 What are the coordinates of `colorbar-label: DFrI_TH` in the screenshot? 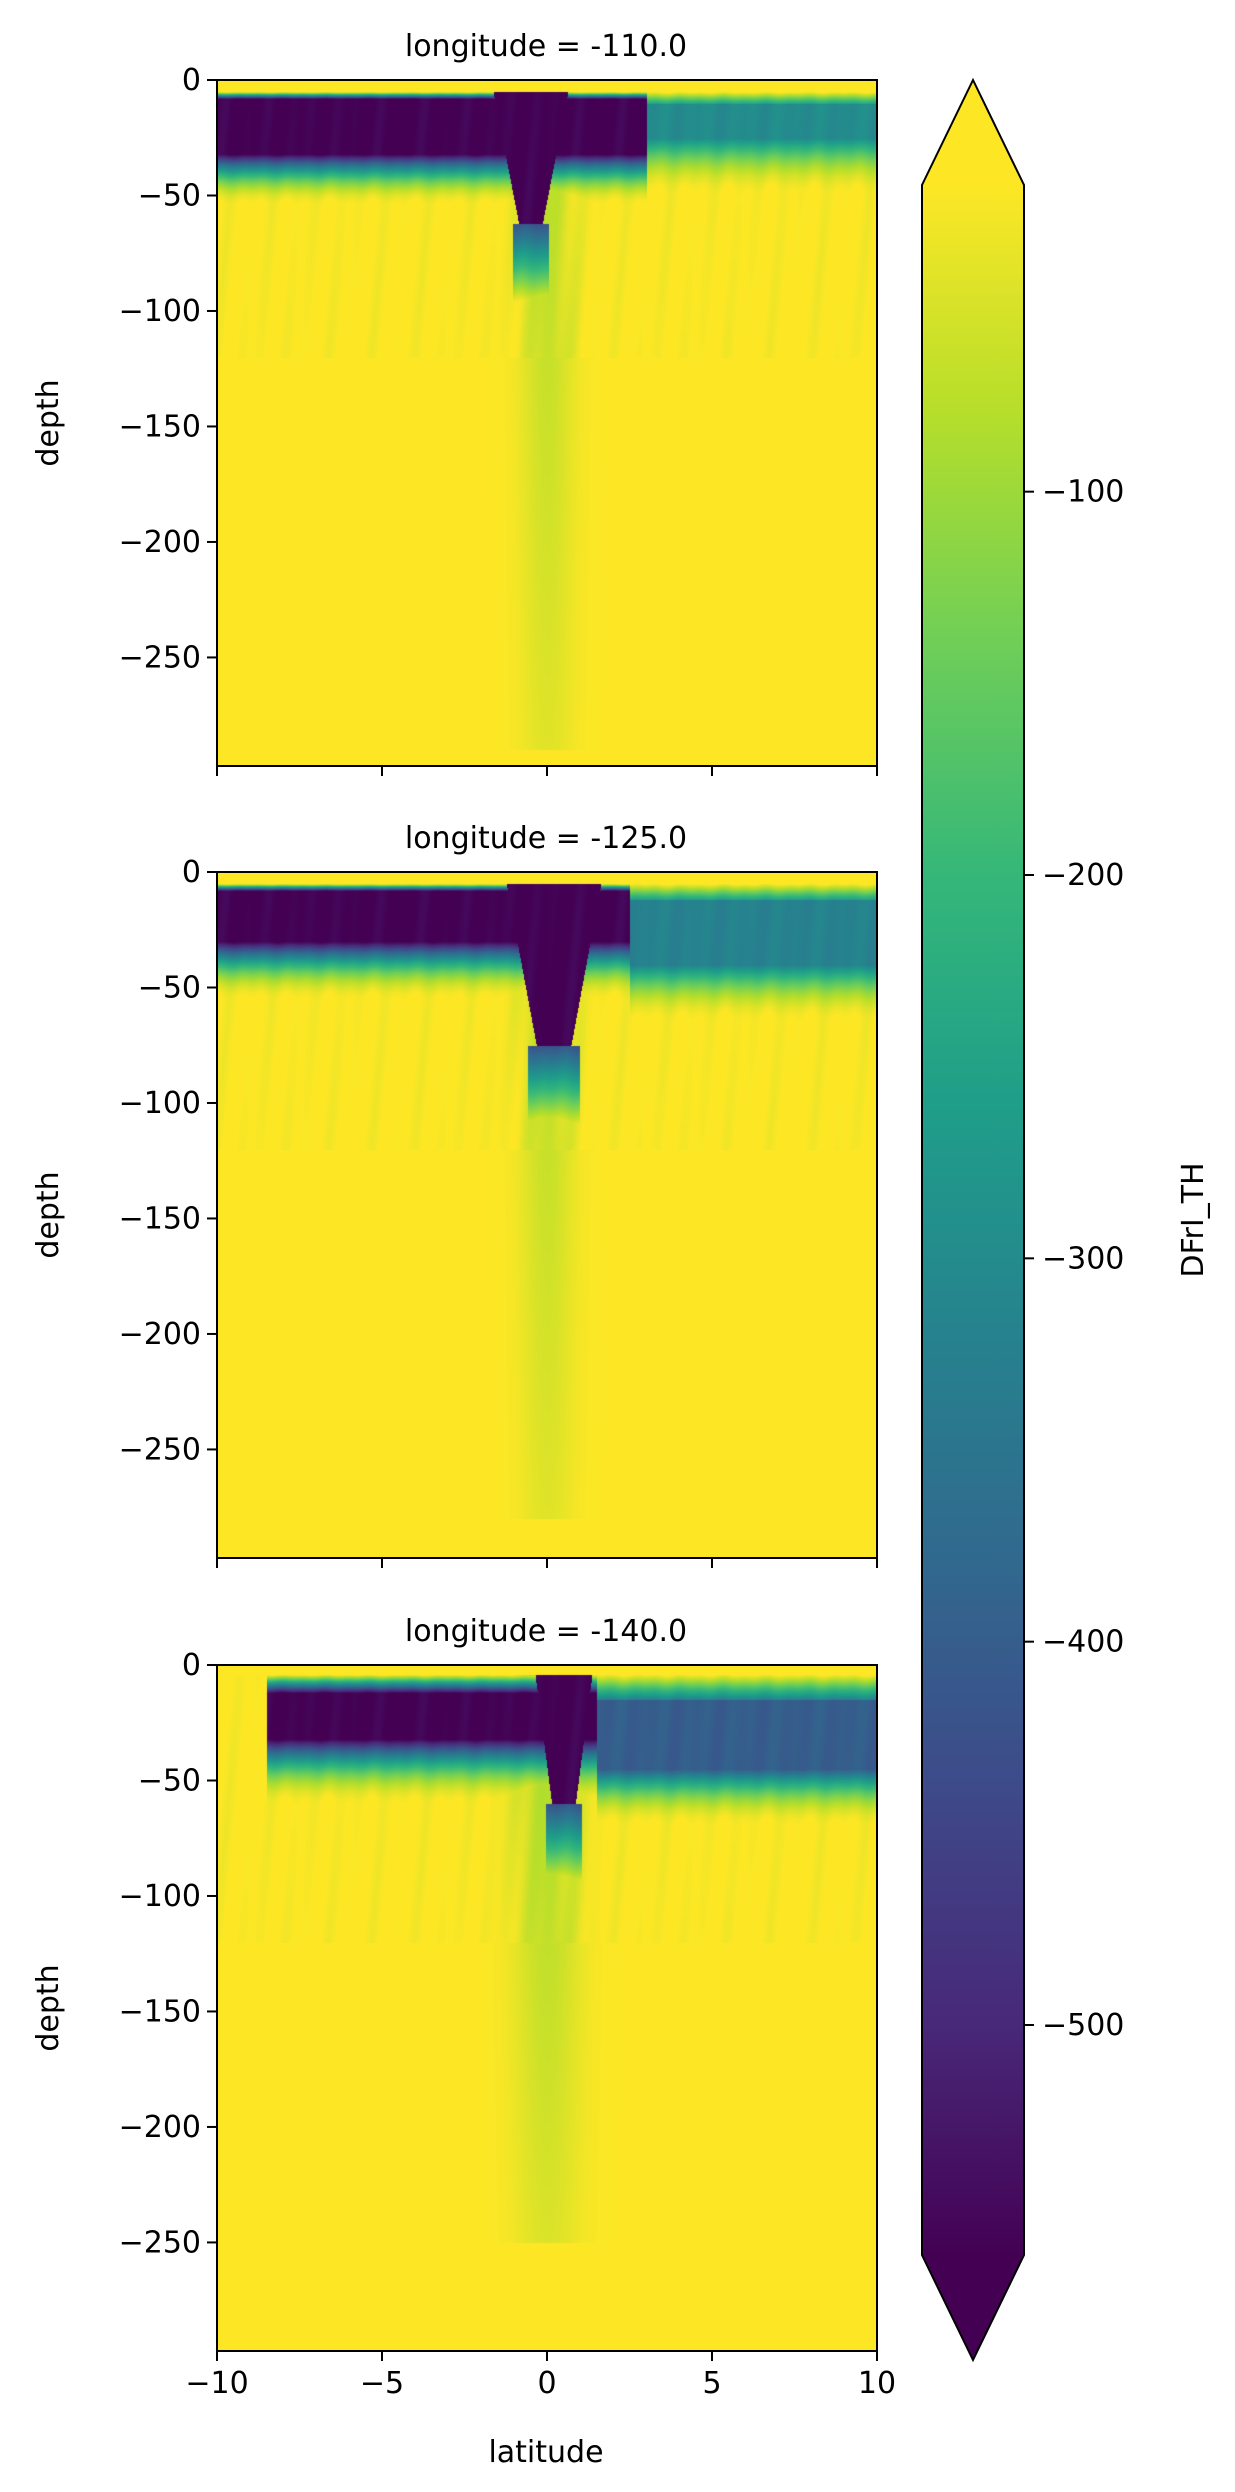 It's located at (1193, 1219).